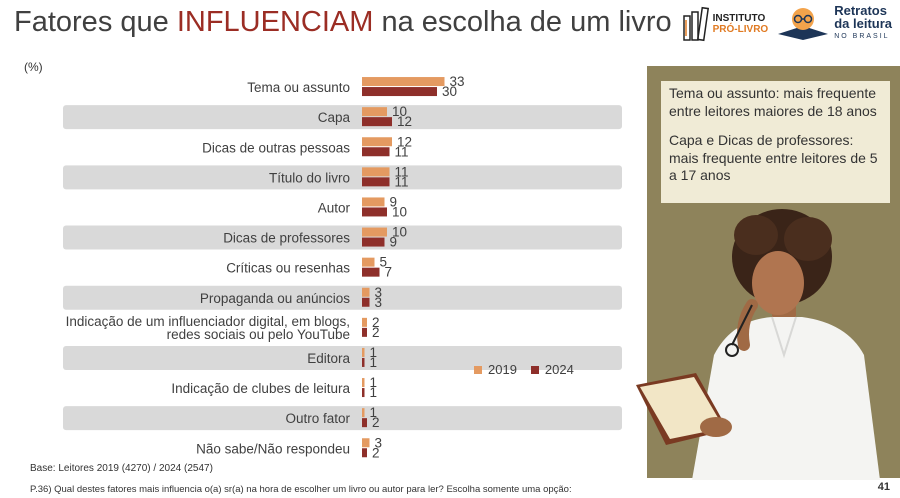 The width and height of the screenshot is (900, 498). Describe the element at coordinates (273, 448) in the screenshot. I see `category-label: Não sabe/Não respondeu` at that location.